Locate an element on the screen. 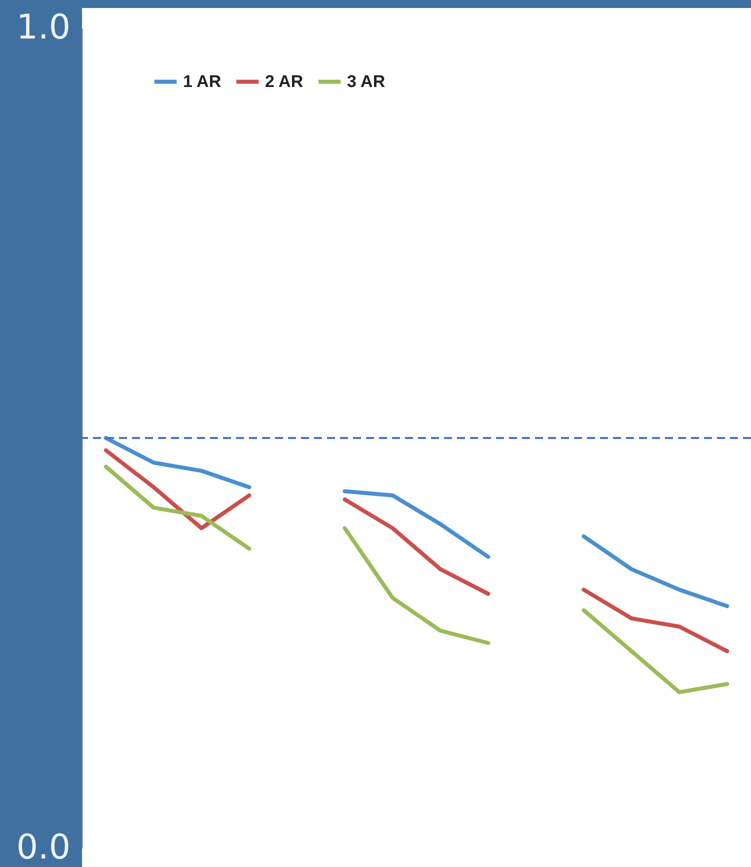 This screenshot has height=867, width=751. legend-label: 1 AR is located at coordinates (202, 81).